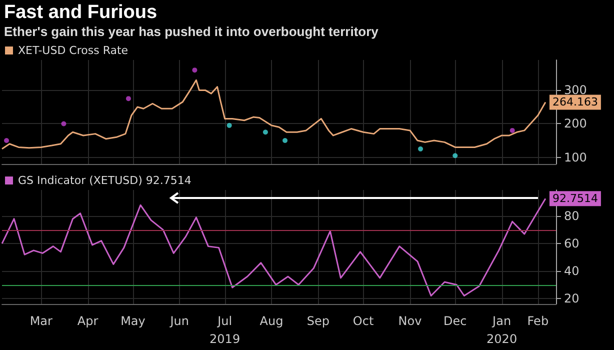  What do you see at coordinates (41, 321) in the screenshot?
I see `x-tick-label: Mar` at bounding box center [41, 321].